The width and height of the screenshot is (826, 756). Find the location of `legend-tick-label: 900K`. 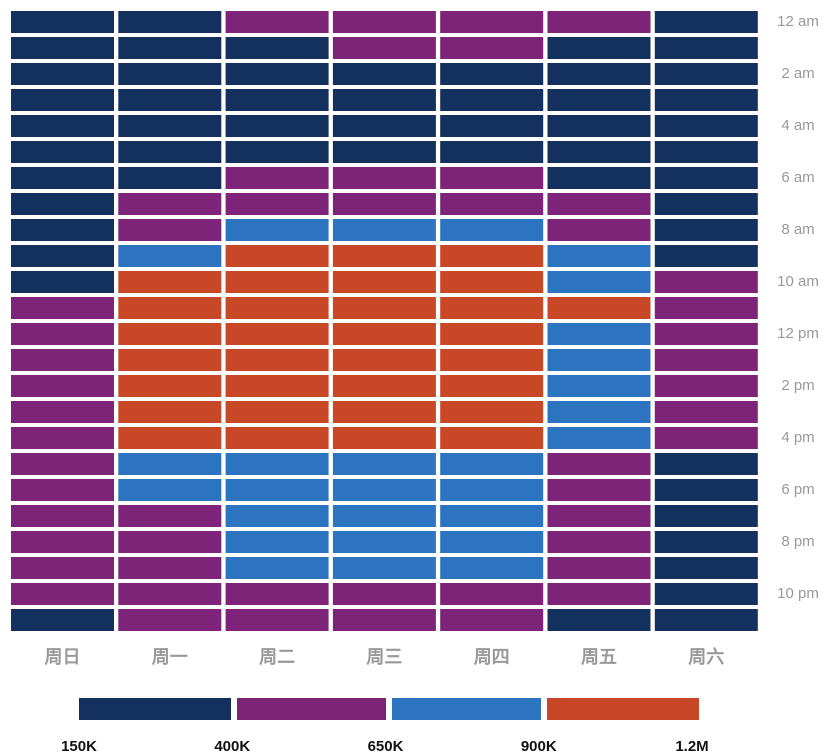

legend-tick-label: 900K is located at coordinates (539, 746).